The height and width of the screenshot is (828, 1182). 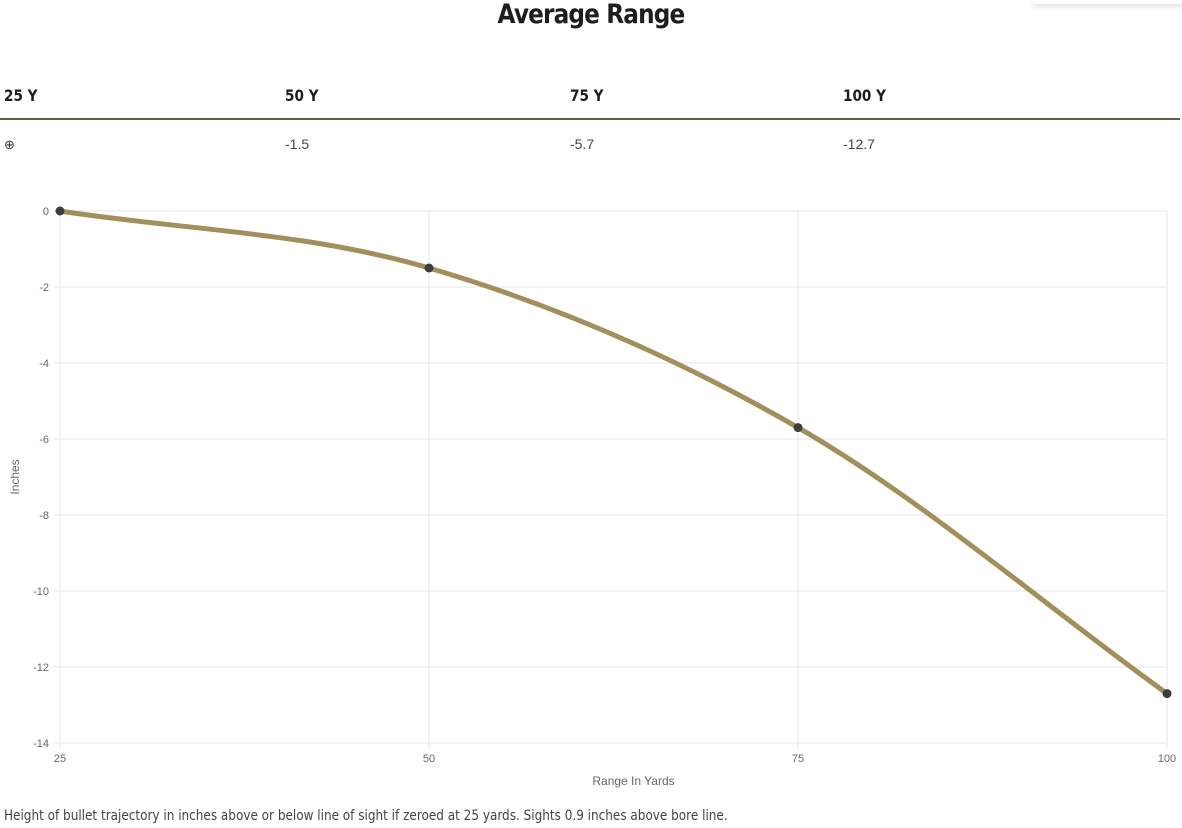 I want to click on value-100y: -12.7, so click(x=859, y=144).